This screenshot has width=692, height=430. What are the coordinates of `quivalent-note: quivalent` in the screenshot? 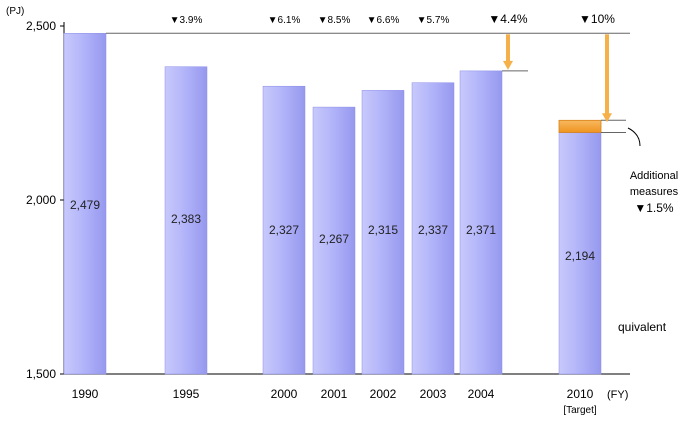 It's located at (642, 327).